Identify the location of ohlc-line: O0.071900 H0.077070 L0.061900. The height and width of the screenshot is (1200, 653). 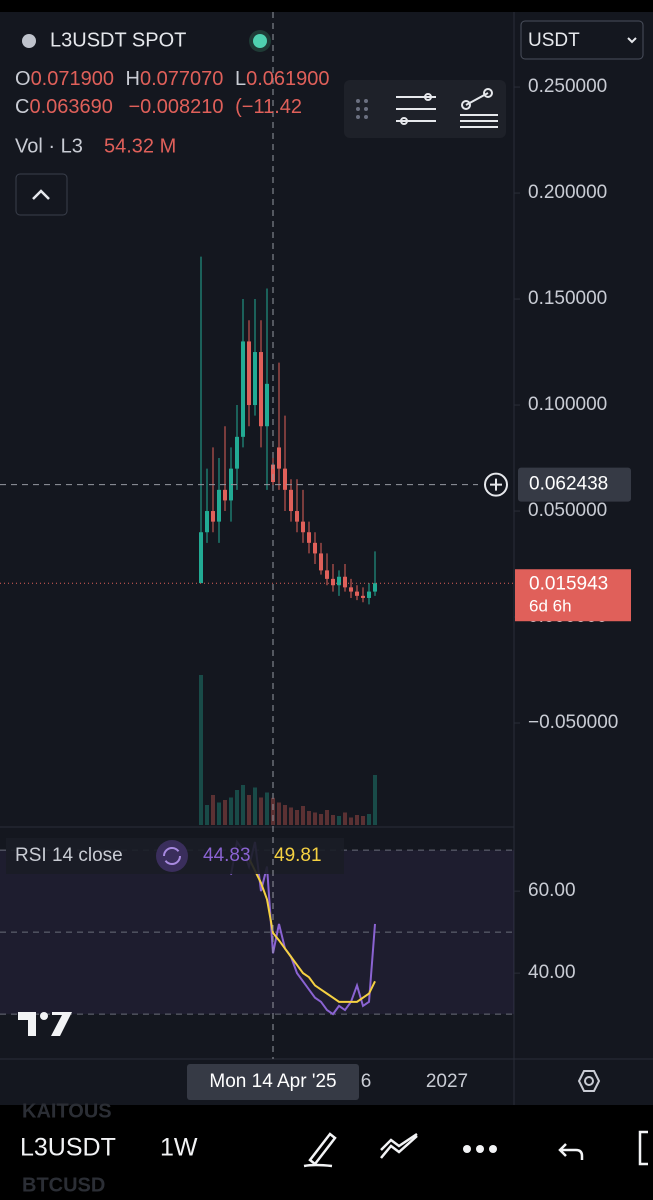
(172, 79).